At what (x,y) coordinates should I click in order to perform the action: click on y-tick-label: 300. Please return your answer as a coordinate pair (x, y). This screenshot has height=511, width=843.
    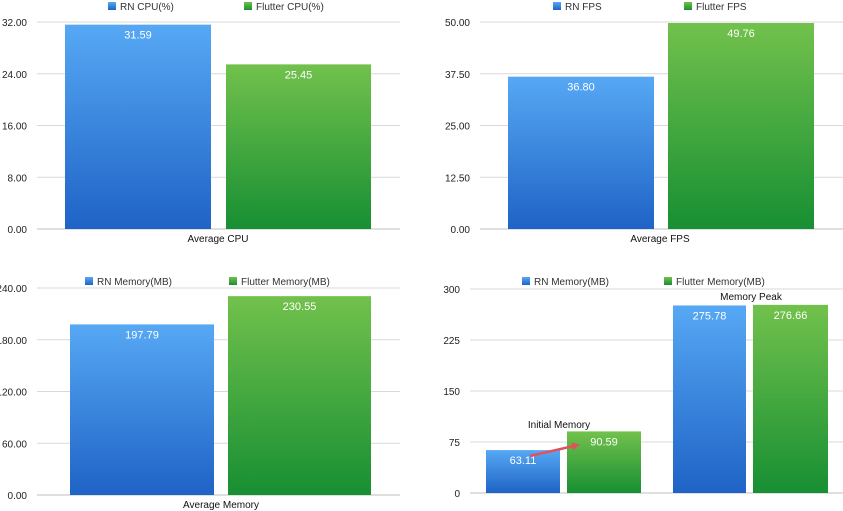
    Looking at the image, I should click on (451, 290).